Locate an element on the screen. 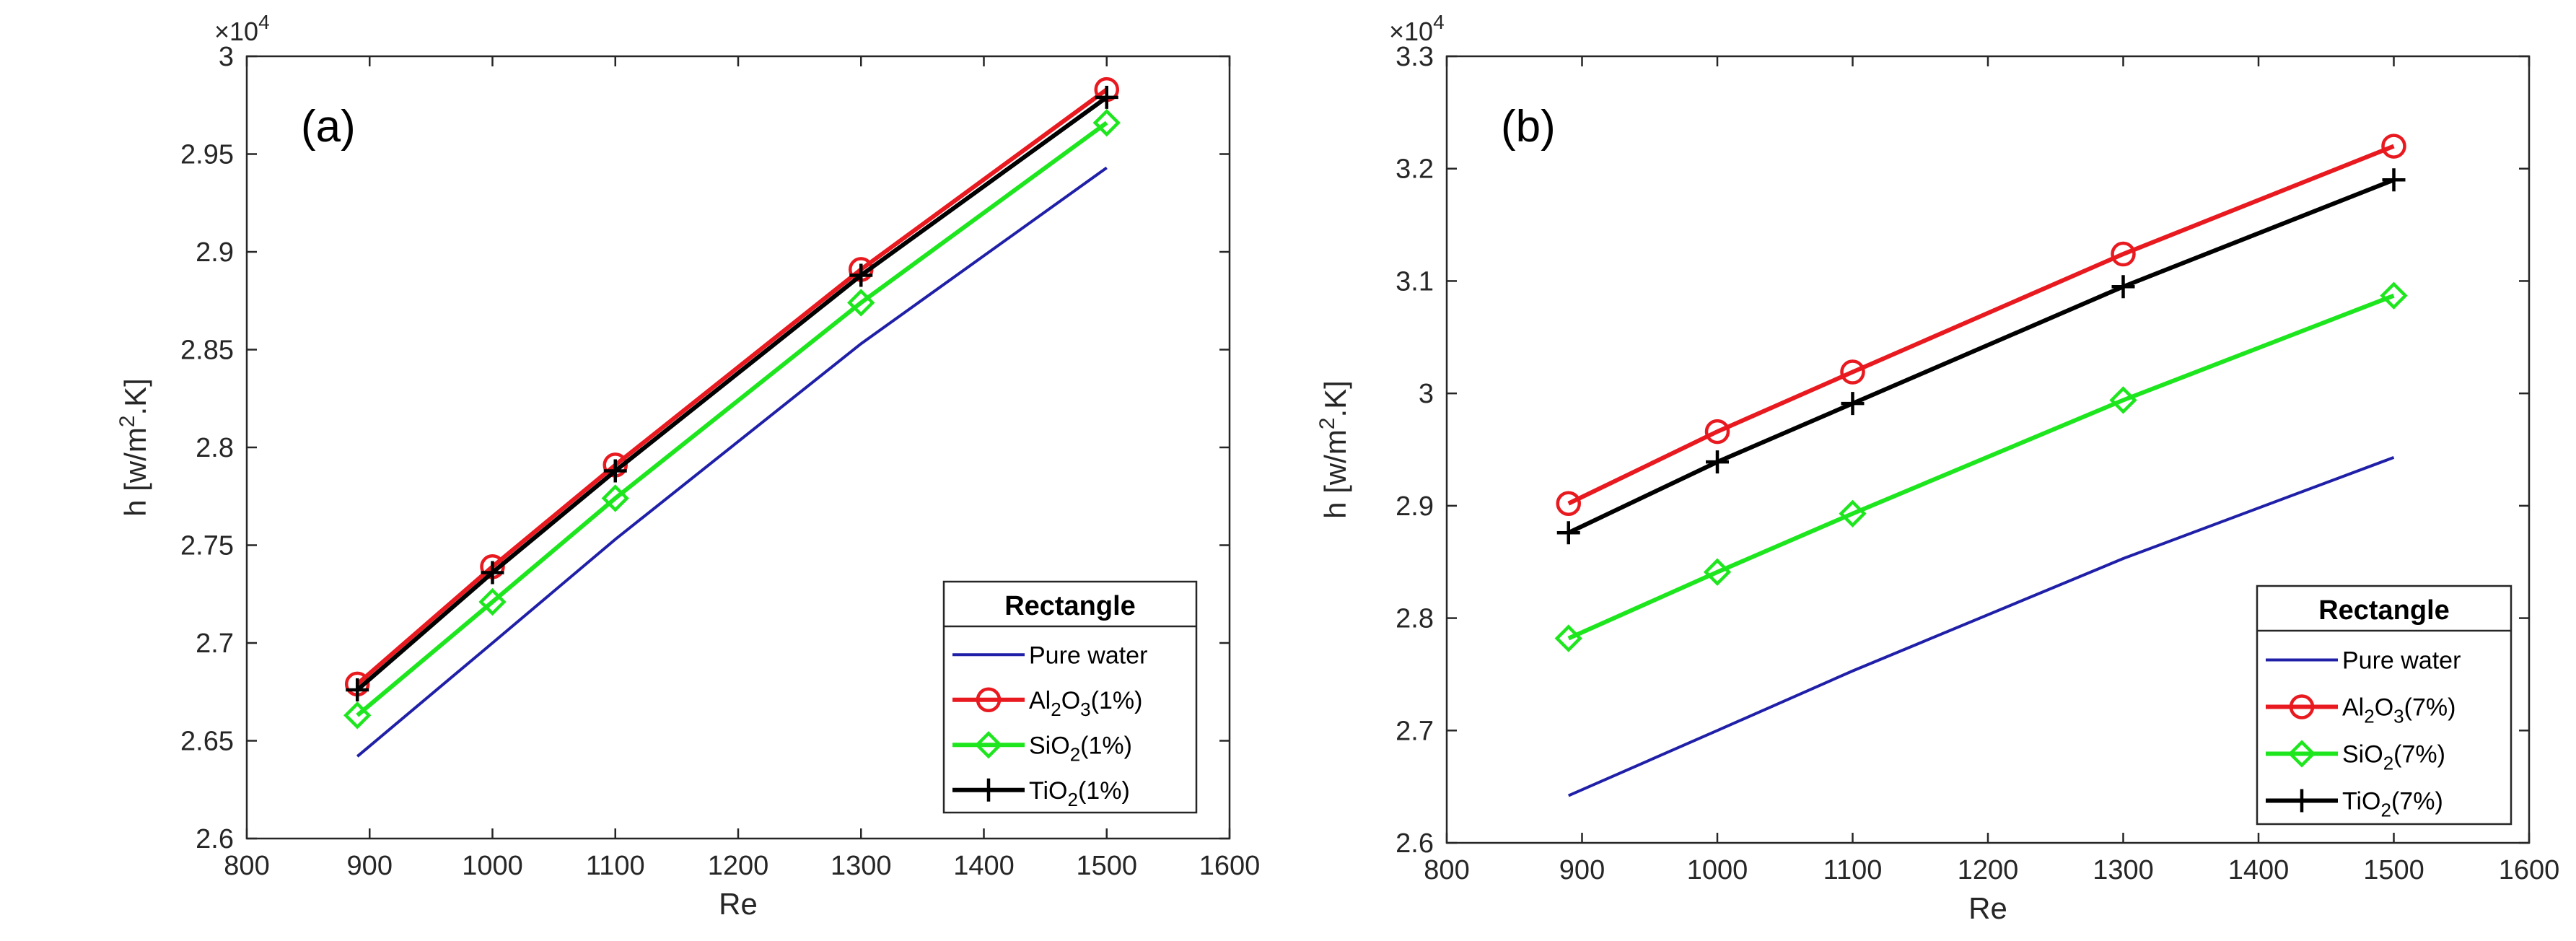  legend-entry: SiO2(7%) is located at coordinates (2355, 757).